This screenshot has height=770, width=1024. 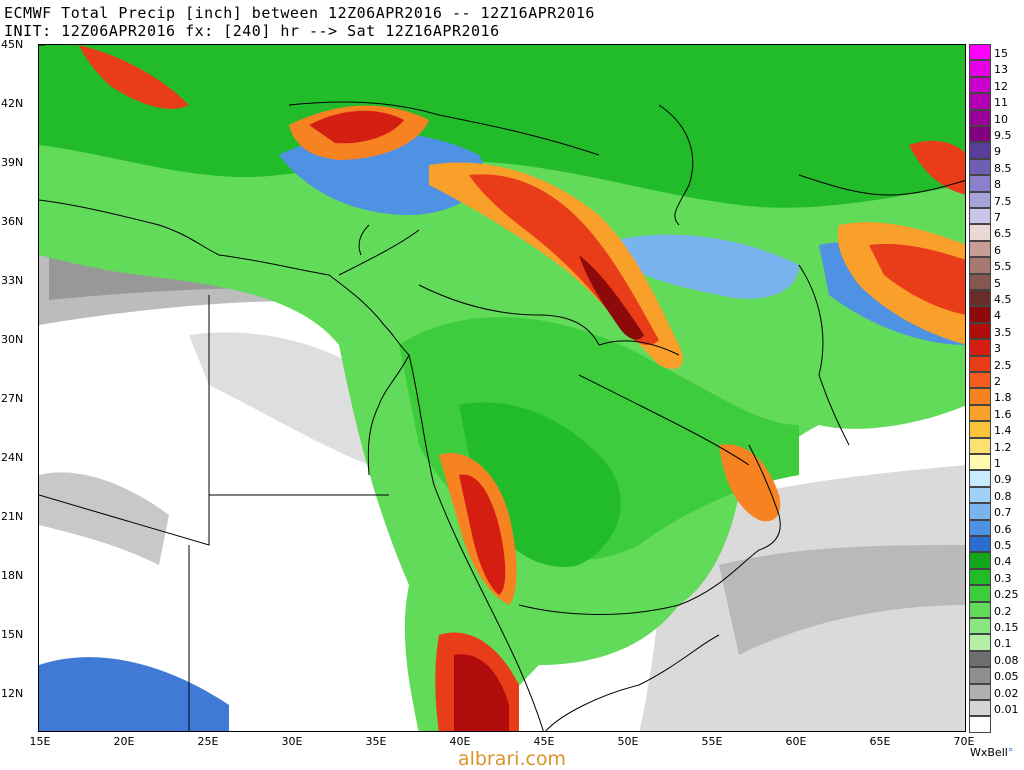 What do you see at coordinates (995, 725) in the screenshot?
I see `legend-entry` at bounding box center [995, 725].